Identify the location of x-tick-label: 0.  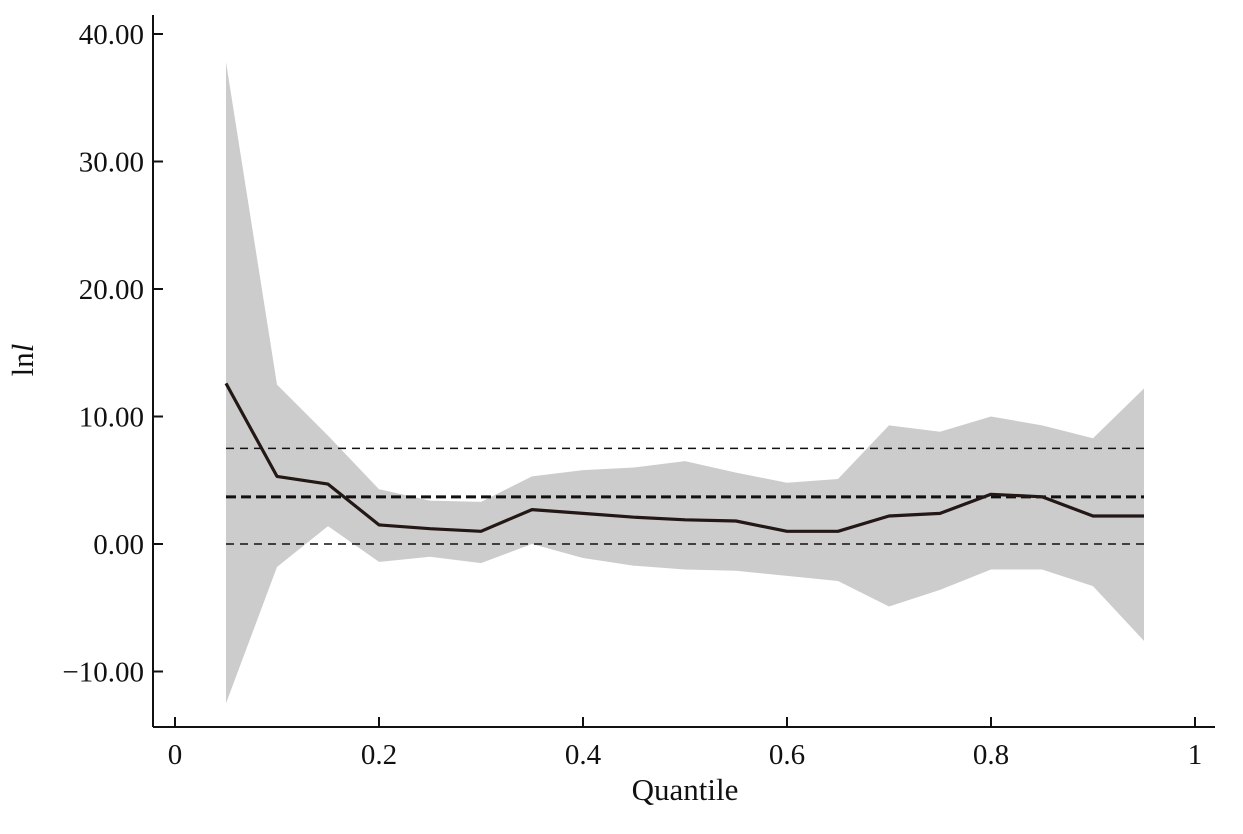
(175, 755).